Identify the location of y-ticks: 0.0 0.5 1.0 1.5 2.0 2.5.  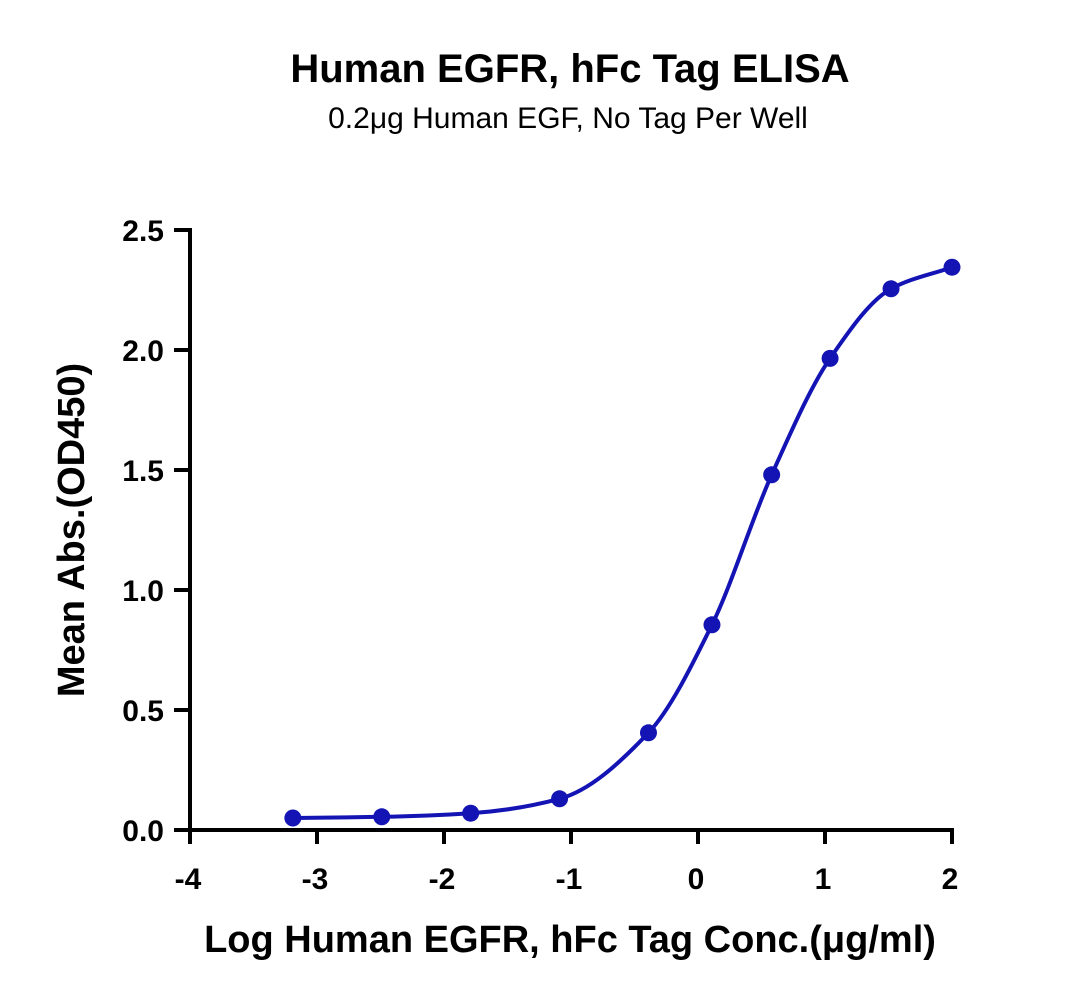
(156, 531).